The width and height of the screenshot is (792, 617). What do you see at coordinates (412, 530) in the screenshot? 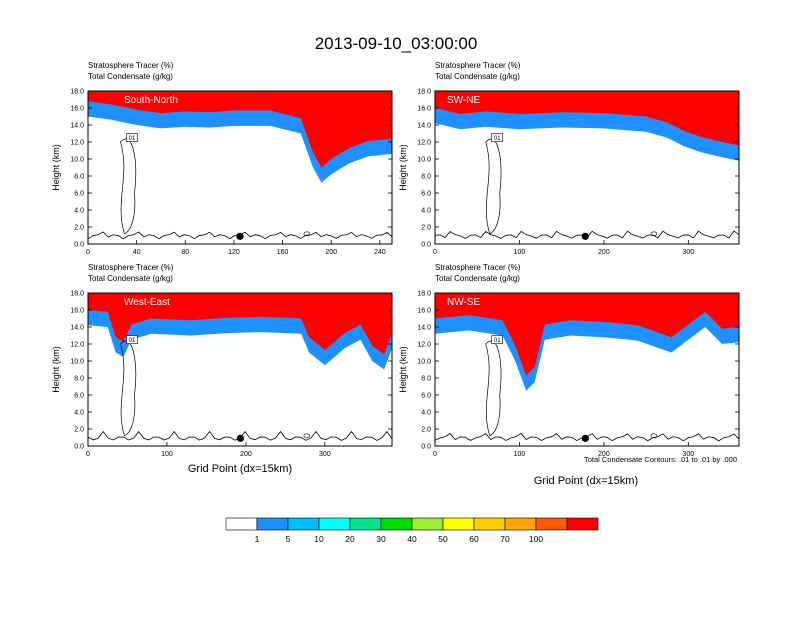
I see `colorbar: 1 5 10 20 30 40 50 60 70 100` at bounding box center [412, 530].